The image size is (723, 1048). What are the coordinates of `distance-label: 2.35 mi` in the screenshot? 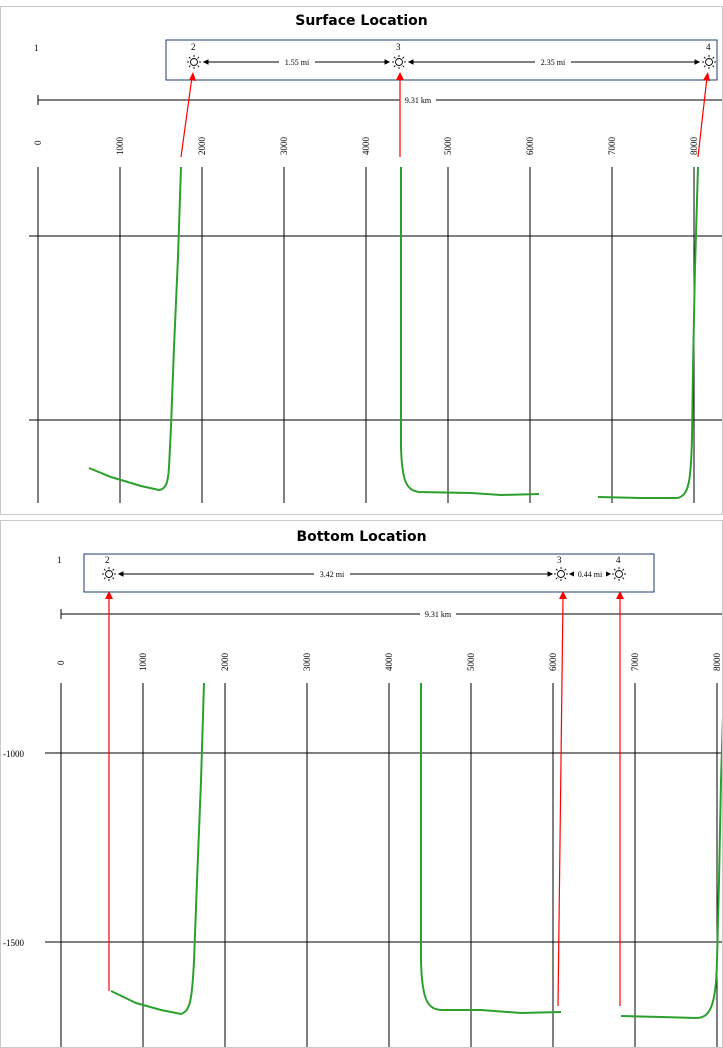 It's located at (553, 62).